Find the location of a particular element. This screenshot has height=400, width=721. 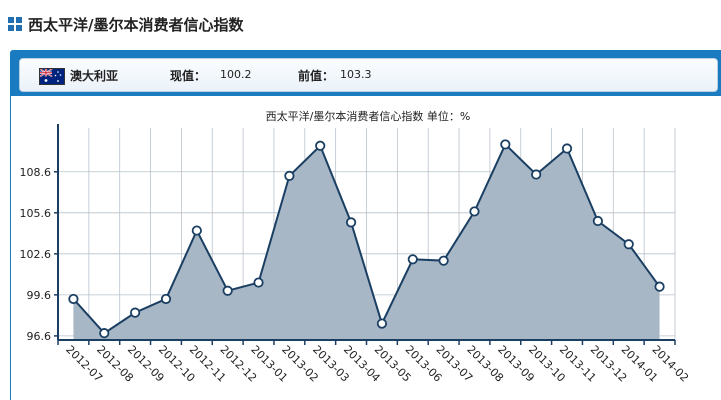

y-tick-label: 96.6 is located at coordinates (39, 336).